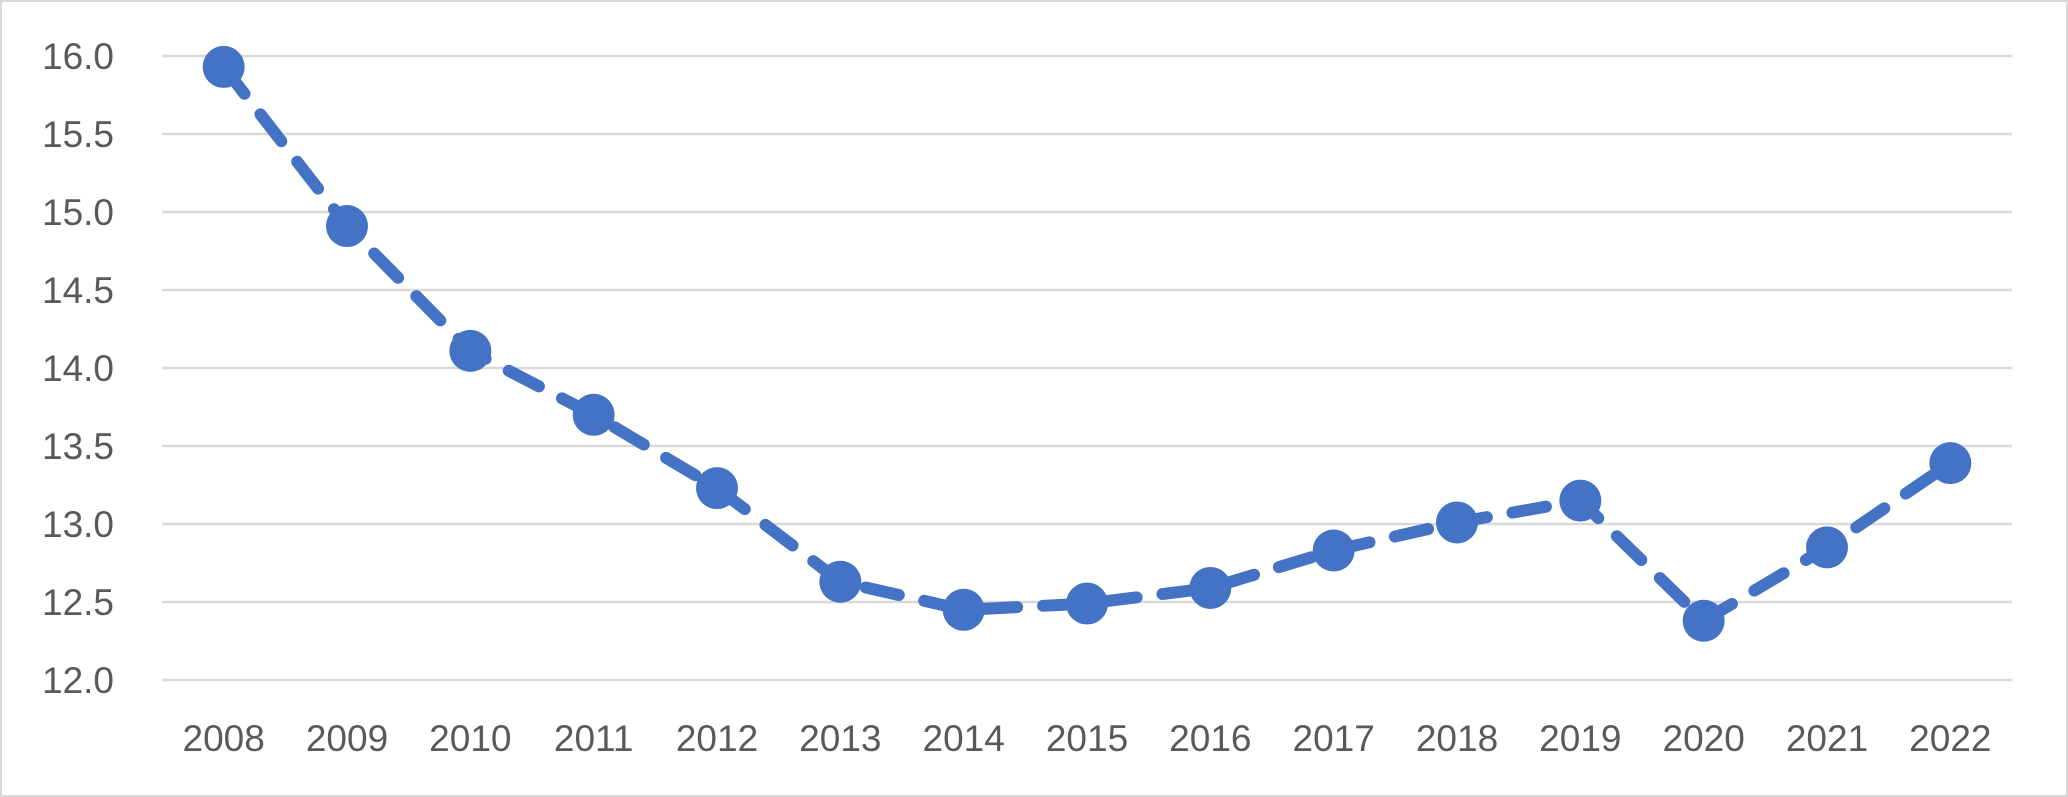  Describe the element at coordinates (78, 680) in the screenshot. I see `y-tick-label: 12.0` at that location.